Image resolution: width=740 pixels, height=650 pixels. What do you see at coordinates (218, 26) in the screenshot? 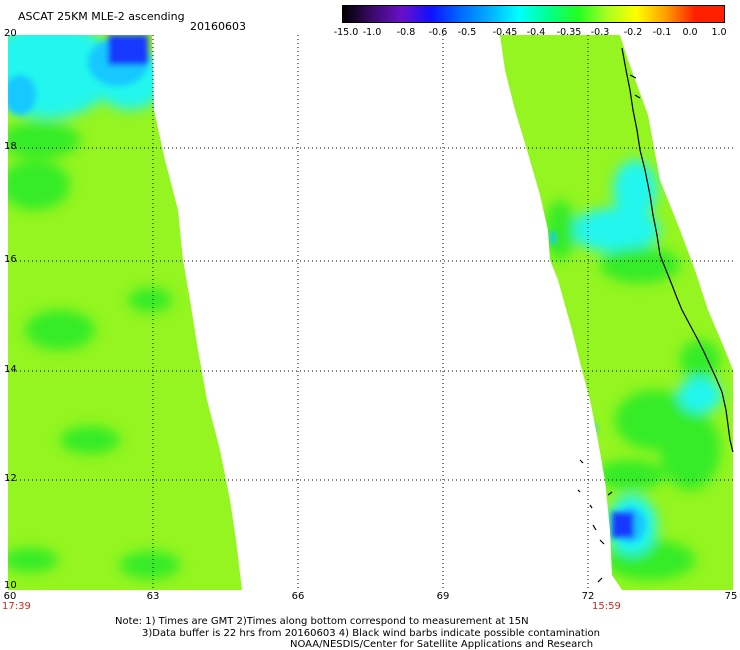
I see `product-date: 20160603` at bounding box center [218, 26].